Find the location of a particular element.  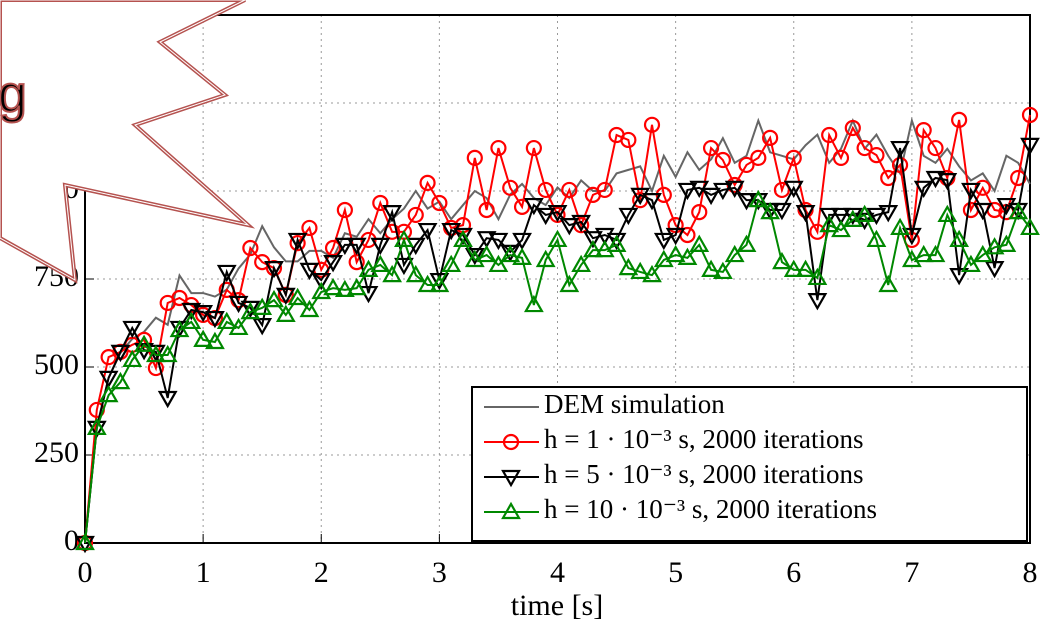

x-tick-label: 0 is located at coordinates (85, 572).